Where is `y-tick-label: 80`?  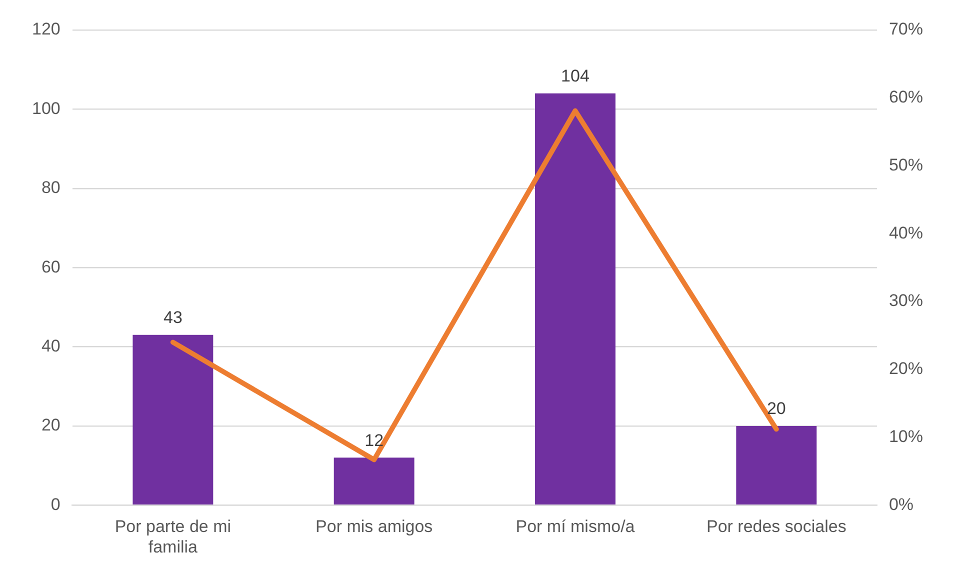 y-tick-label: 80 is located at coordinates (50, 188).